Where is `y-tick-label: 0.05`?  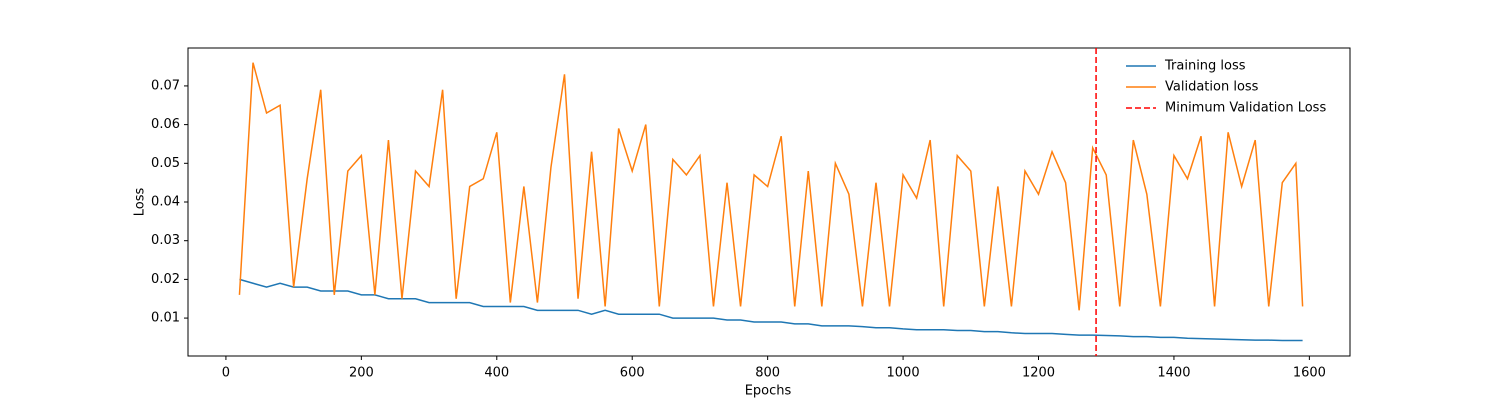
y-tick-label: 0.05 is located at coordinates (165, 163).